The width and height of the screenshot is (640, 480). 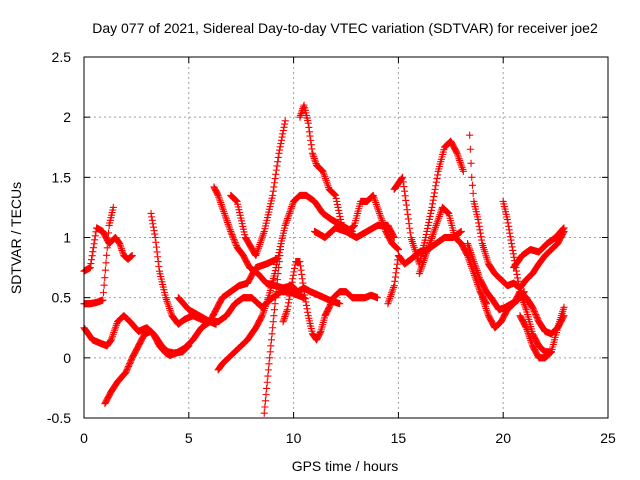 What do you see at coordinates (62, 57) in the screenshot?
I see `y-tick-label: 2.5` at bounding box center [62, 57].